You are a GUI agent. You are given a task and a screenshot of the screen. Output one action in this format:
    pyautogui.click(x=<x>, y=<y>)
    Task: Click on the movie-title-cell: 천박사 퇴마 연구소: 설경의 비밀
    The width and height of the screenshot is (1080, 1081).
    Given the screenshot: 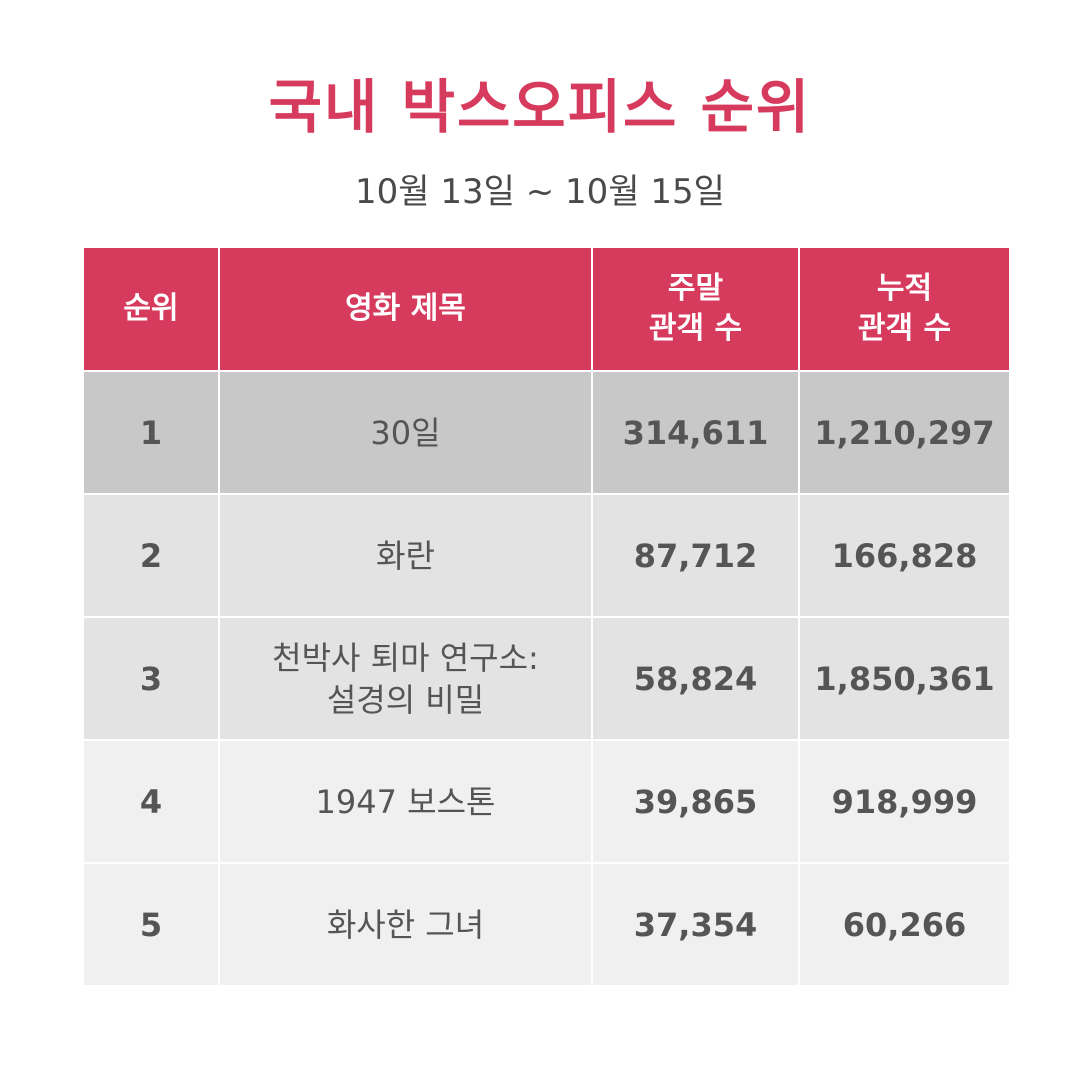 What is the action you would take?
    pyautogui.click(x=406, y=679)
    